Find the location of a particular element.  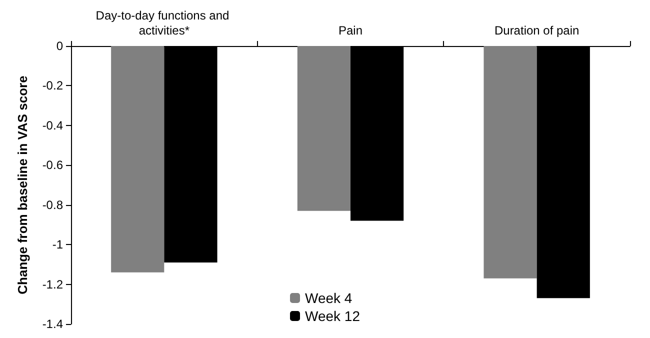

x-tick-label: Day-to-day functions and activities* is located at coordinates (164, 23).